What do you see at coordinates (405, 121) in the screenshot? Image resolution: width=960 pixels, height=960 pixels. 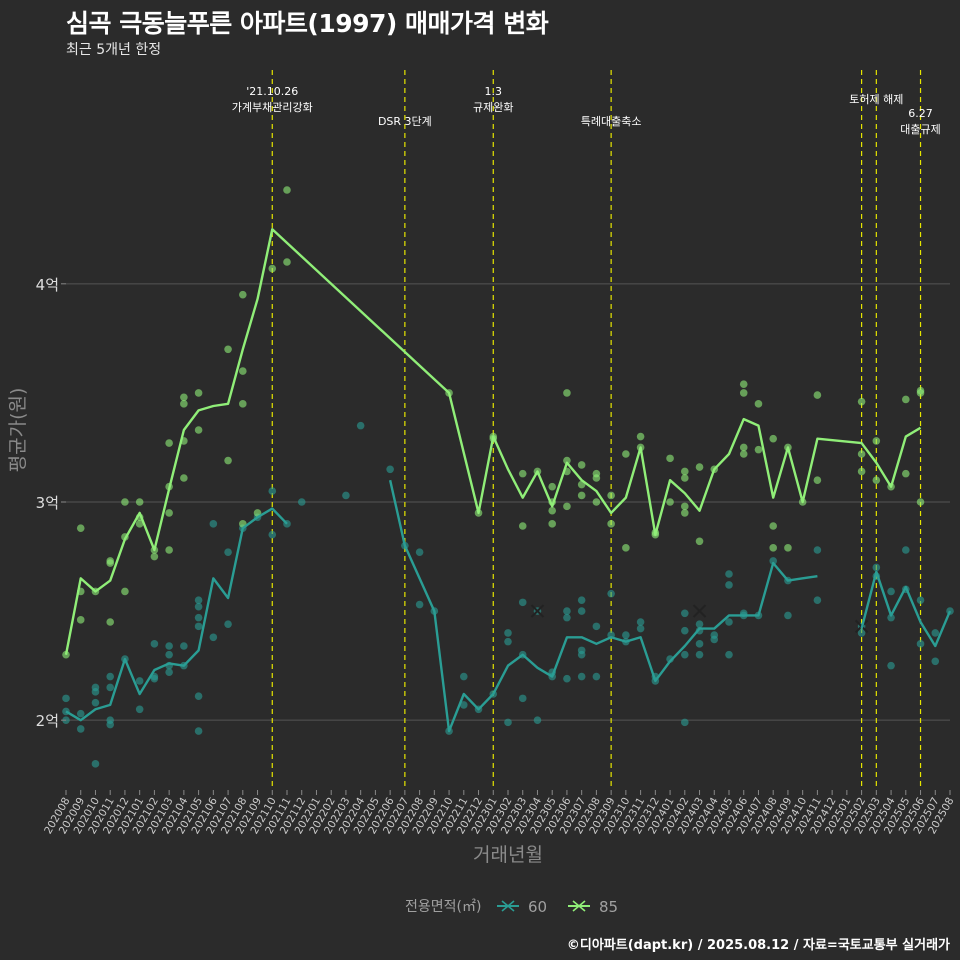 I see `event-label: DSR 3단계` at bounding box center [405, 121].